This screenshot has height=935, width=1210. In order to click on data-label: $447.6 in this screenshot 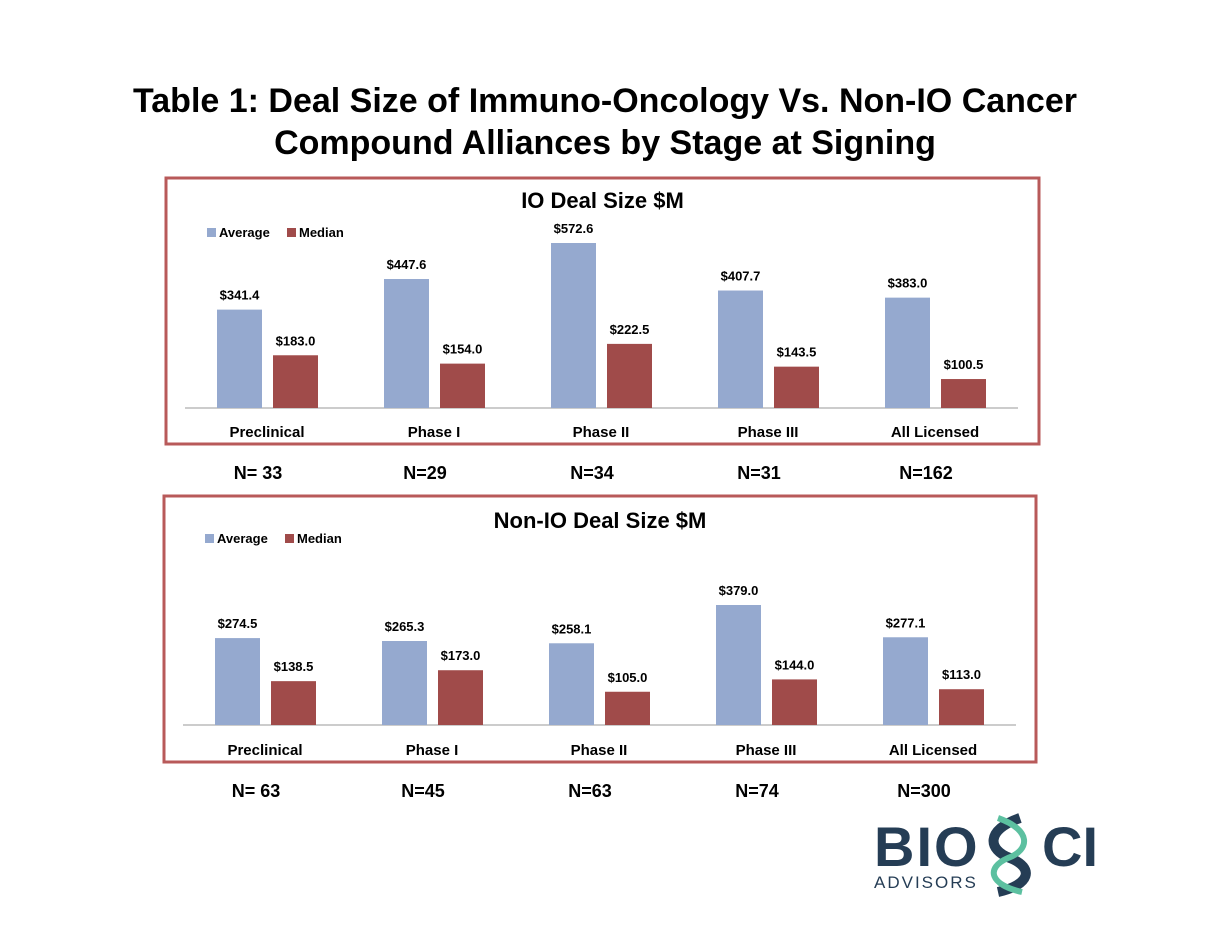, I will do `click(407, 264)`.